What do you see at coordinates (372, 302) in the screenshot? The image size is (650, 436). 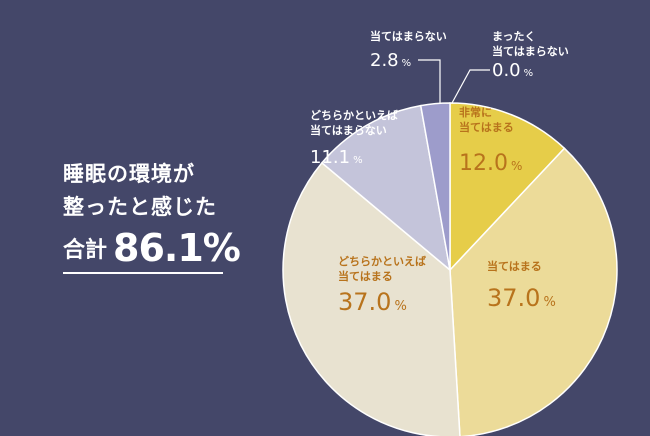 I see `slice-value-3: 37.0%` at bounding box center [372, 302].